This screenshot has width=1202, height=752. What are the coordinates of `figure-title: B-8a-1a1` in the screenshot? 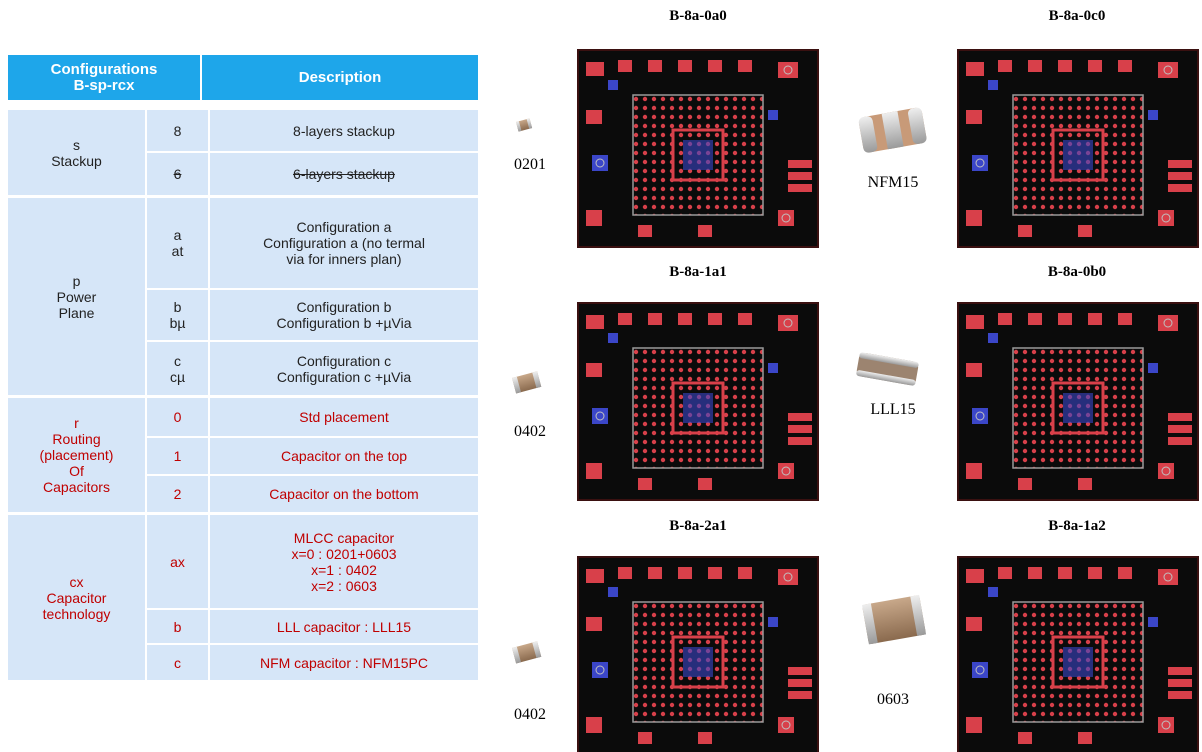 It's located at (698, 272).